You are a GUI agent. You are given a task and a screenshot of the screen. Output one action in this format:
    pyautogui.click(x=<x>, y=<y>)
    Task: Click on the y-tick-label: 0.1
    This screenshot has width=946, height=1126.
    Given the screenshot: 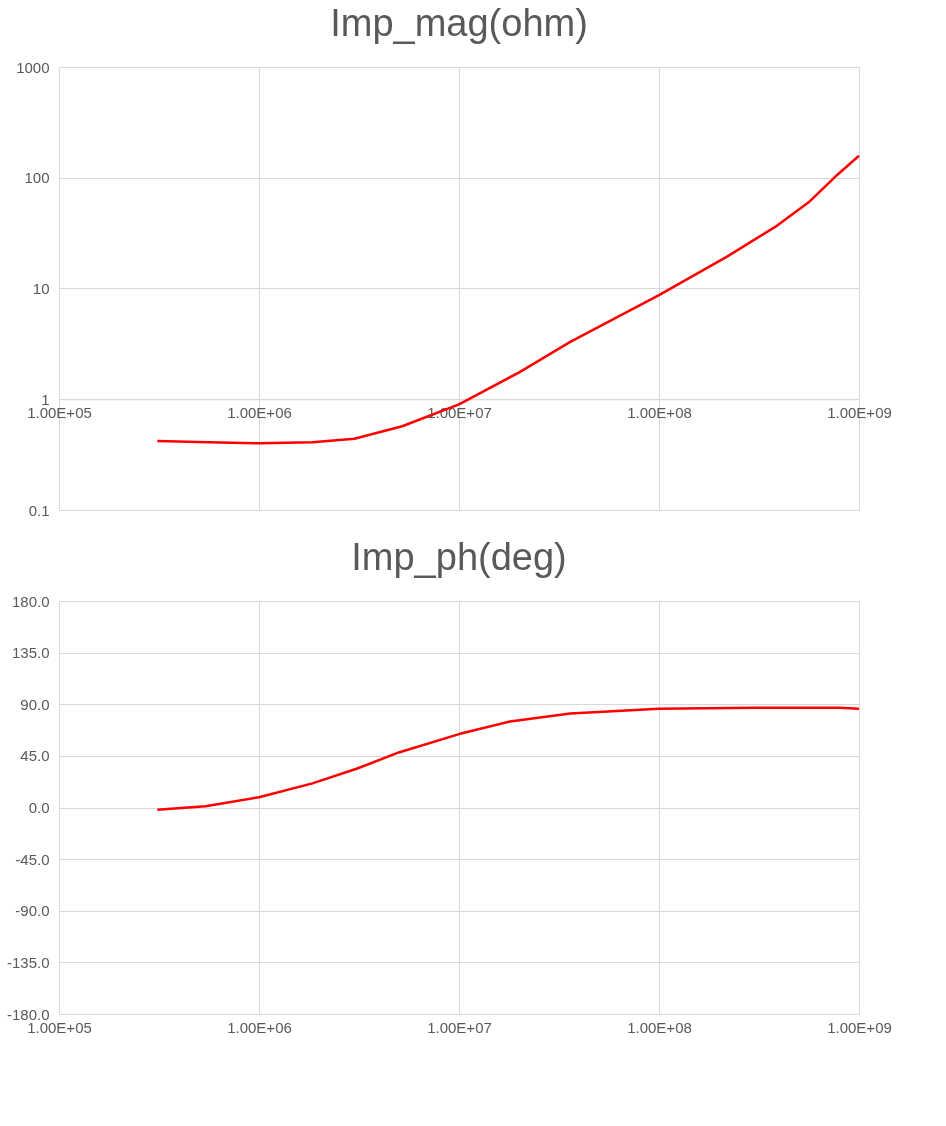 What is the action you would take?
    pyautogui.click(x=39, y=510)
    